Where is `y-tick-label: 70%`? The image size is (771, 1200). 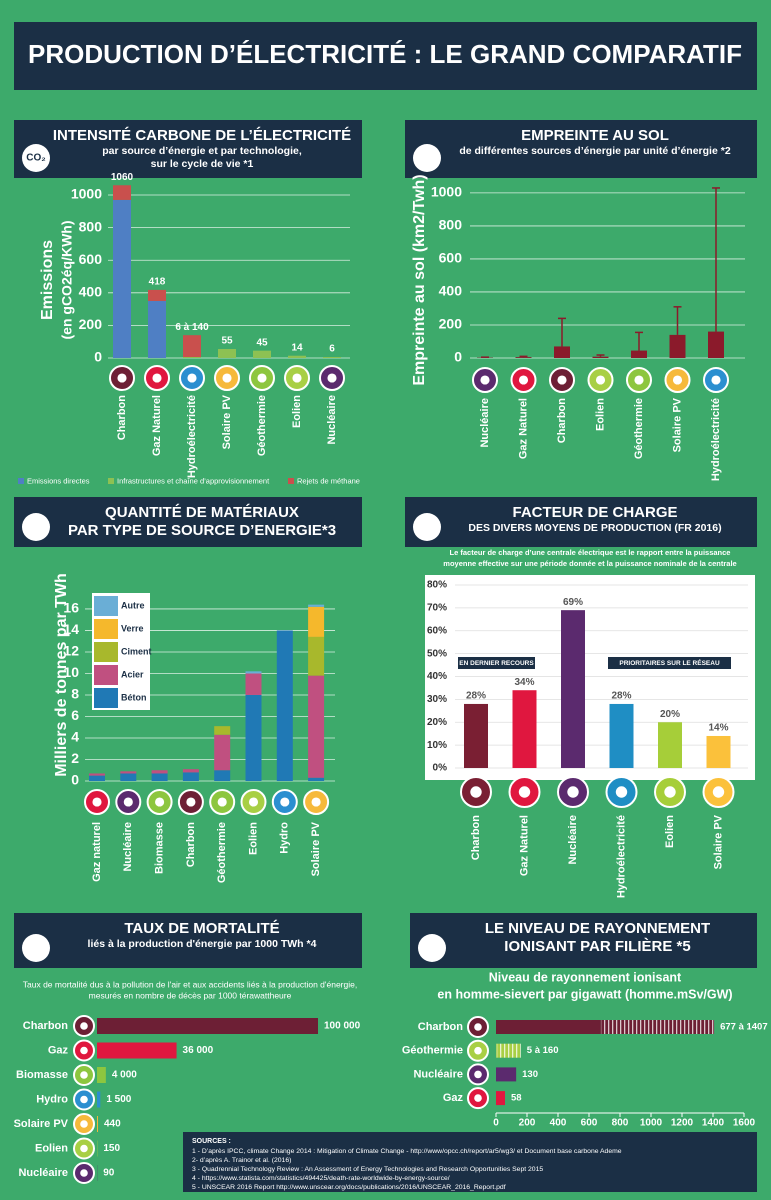 y-tick-label: 70% is located at coordinates (437, 608).